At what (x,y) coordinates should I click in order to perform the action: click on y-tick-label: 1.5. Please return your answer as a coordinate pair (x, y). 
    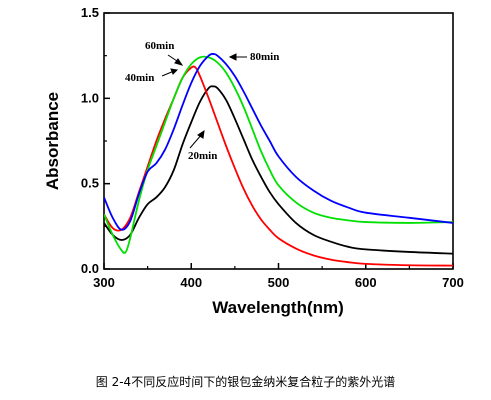
    Looking at the image, I should click on (90, 12).